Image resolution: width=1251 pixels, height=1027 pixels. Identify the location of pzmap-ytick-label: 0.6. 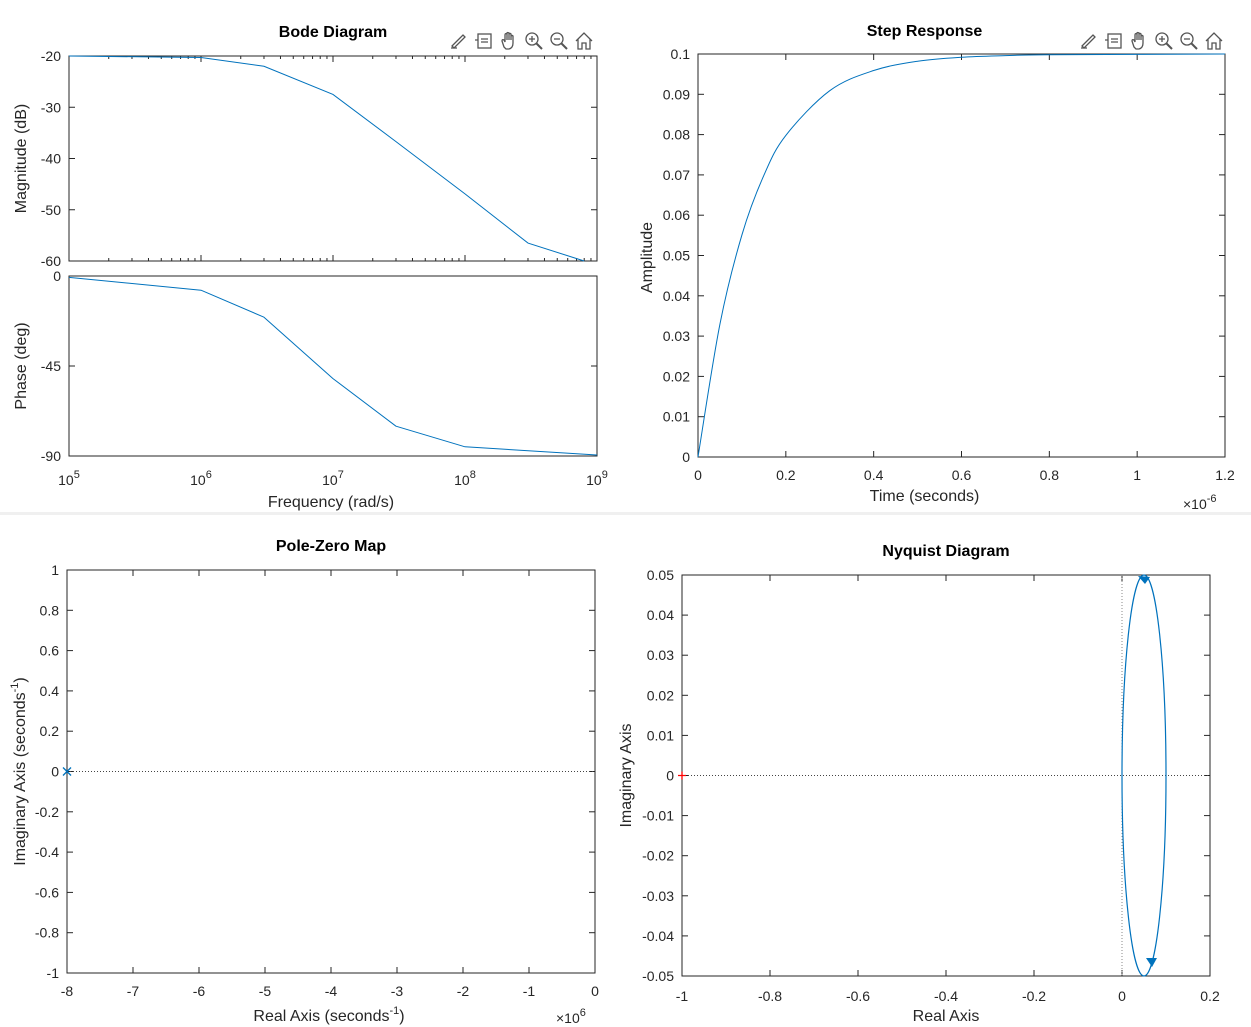
(50, 651).